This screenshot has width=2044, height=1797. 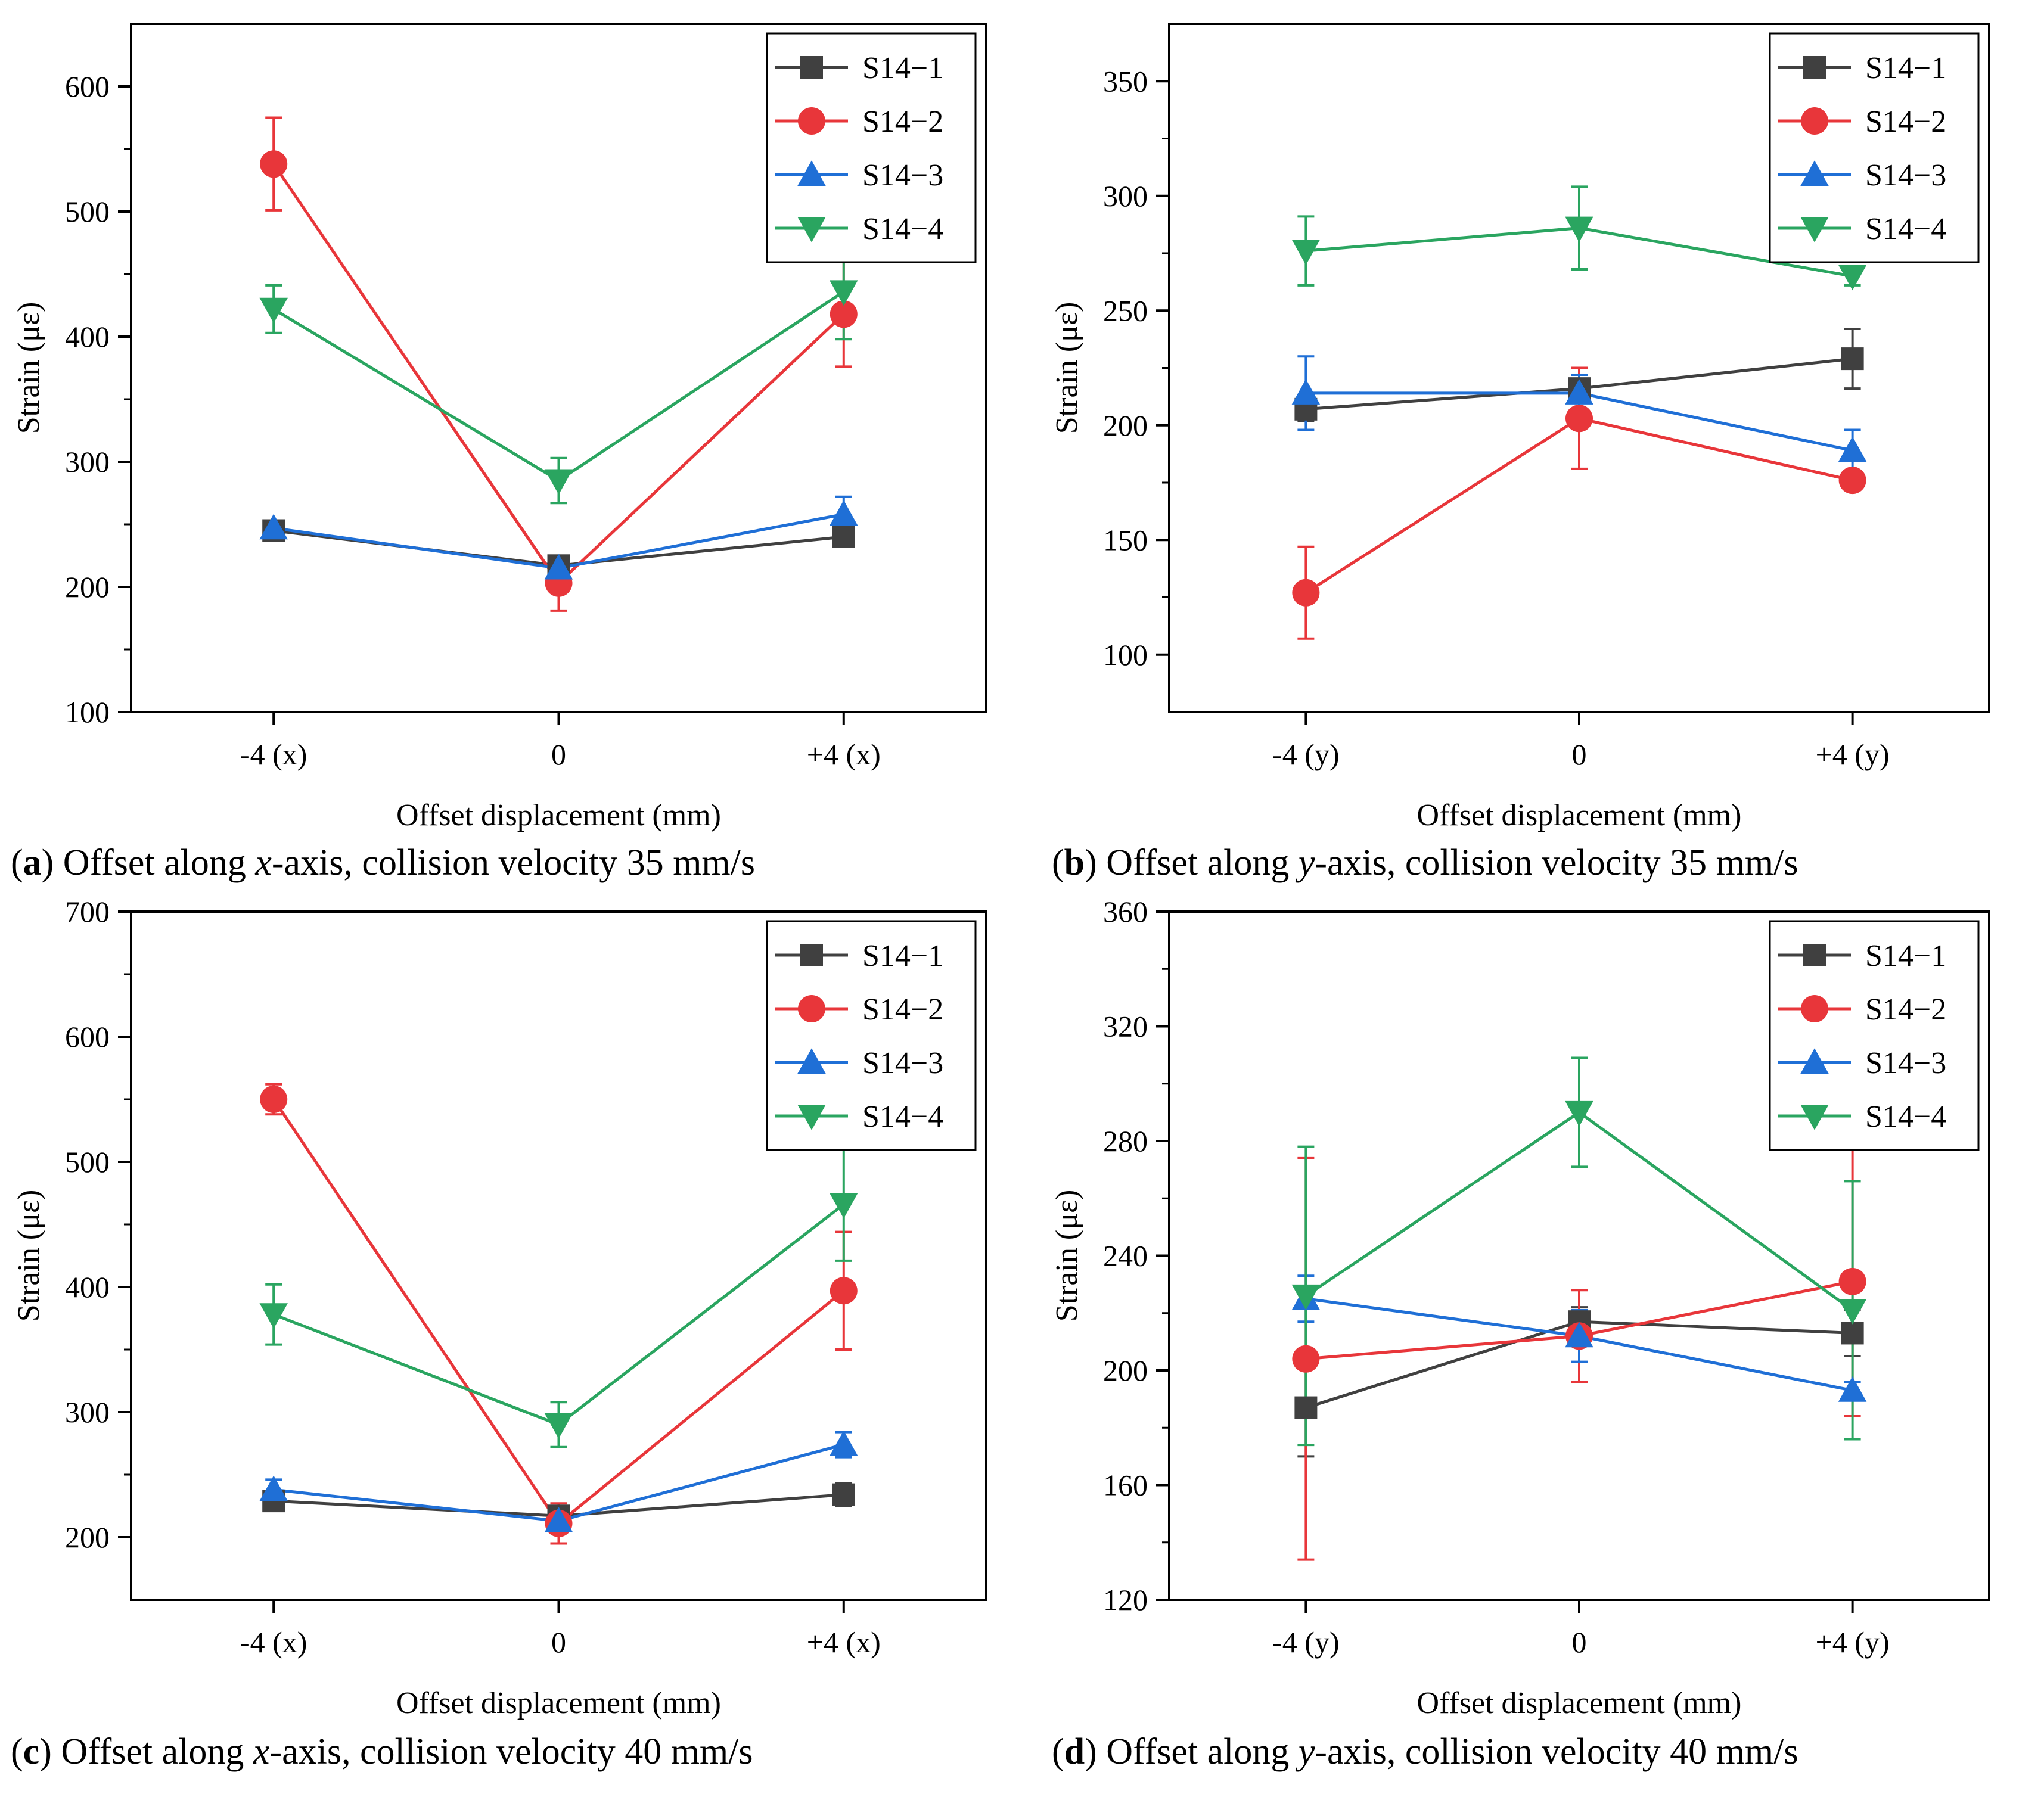 I want to click on y-tick-label: 240, so click(x=1126, y=1256).